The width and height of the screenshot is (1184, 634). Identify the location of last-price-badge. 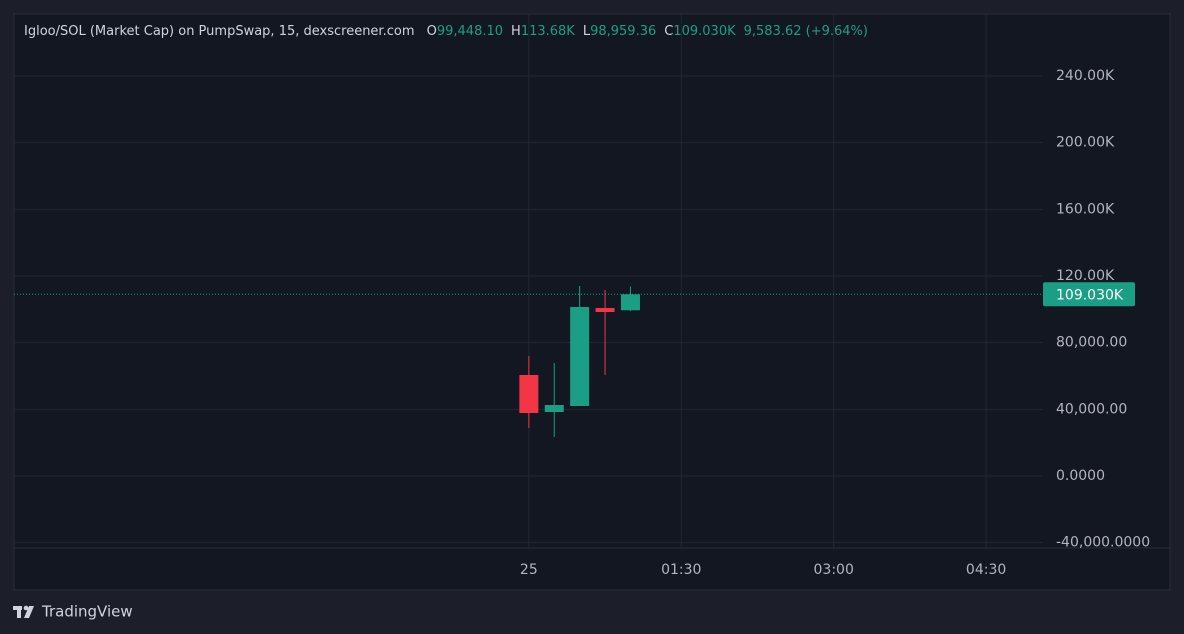
(1089, 294).